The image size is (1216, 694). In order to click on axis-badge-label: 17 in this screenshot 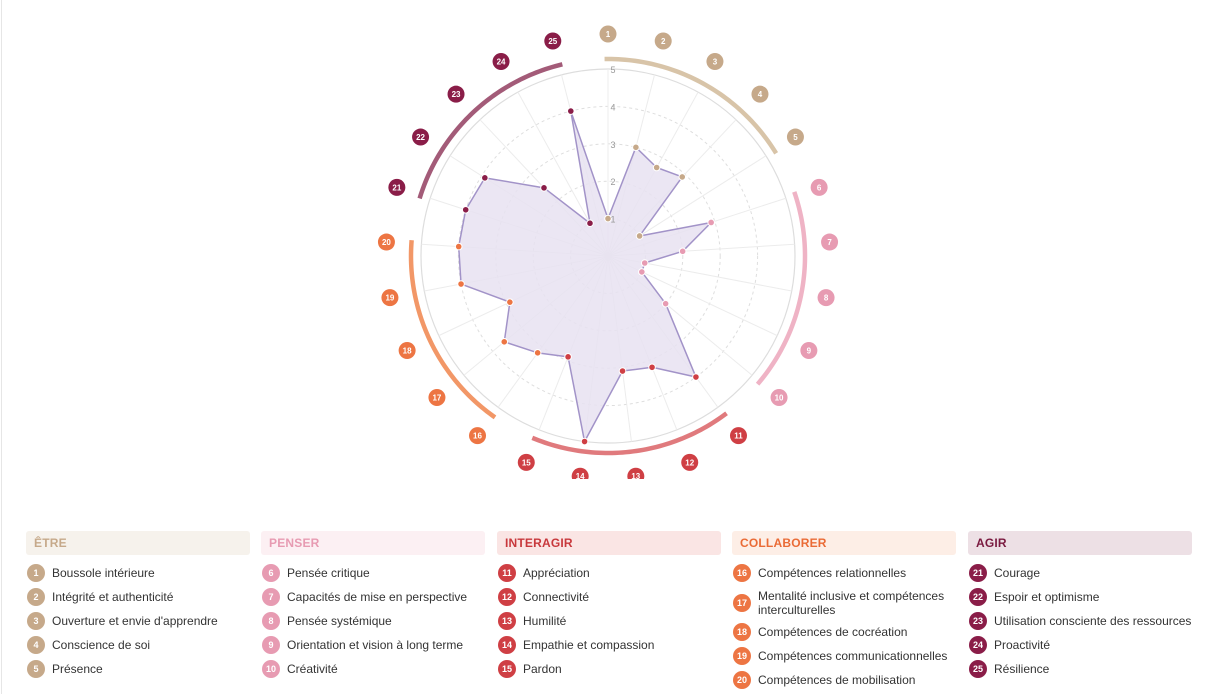, I will do `click(436, 398)`.